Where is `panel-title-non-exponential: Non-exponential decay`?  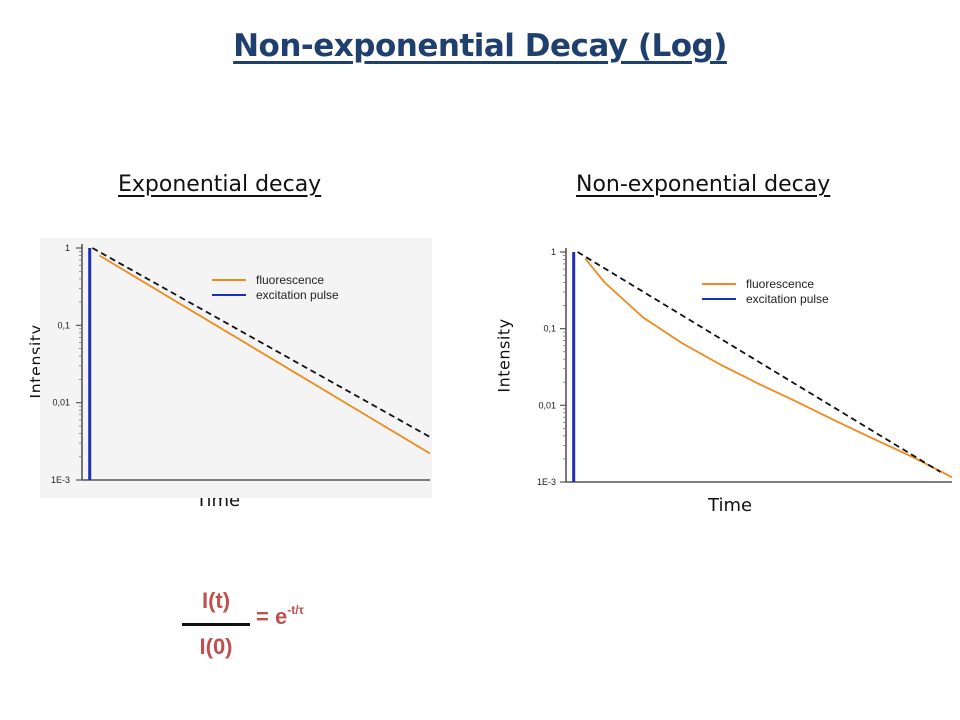 panel-title-non-exponential: Non-exponential decay is located at coordinates (703, 184).